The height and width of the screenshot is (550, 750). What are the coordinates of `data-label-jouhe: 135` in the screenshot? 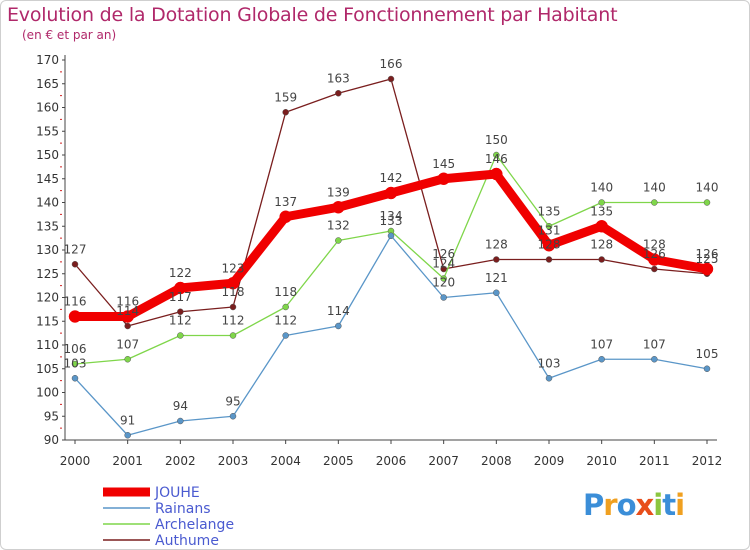 It's located at (601, 211).